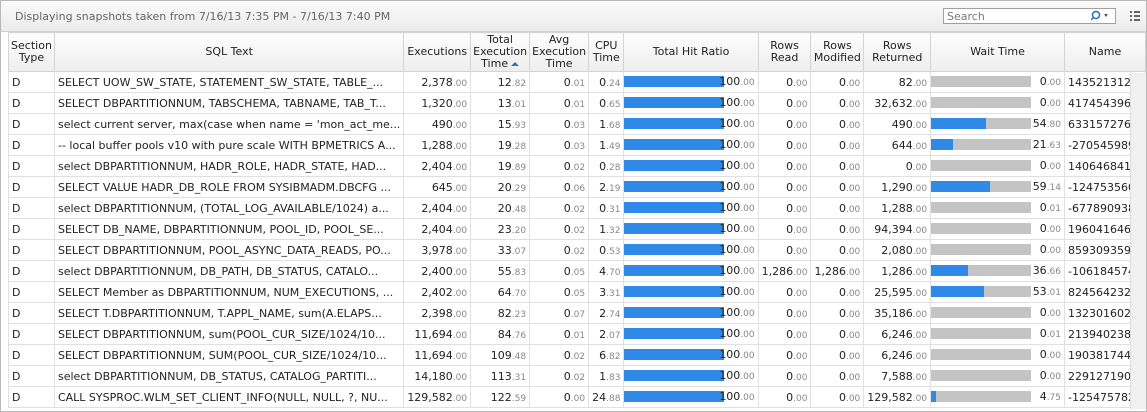 This screenshot has height=412, width=1147. I want to click on grid-cell: -1061845742, so click(1105, 271).